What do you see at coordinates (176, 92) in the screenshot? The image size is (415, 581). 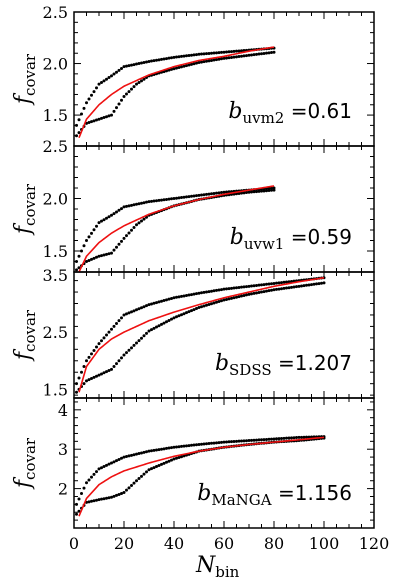 I see `fit-line` at bounding box center [176, 92].